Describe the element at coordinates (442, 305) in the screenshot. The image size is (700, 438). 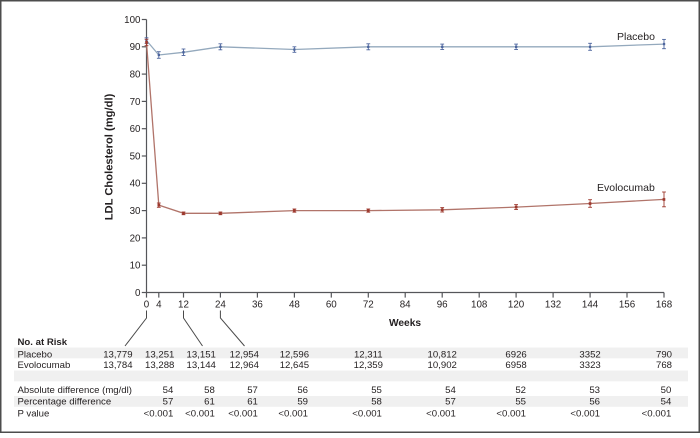
I see `svg-text: 96` at that location.